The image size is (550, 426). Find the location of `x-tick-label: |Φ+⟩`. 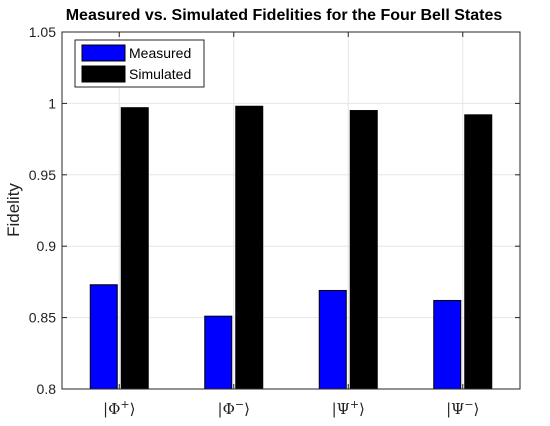

x-tick-label: |Φ+⟩ is located at coordinates (119, 408).